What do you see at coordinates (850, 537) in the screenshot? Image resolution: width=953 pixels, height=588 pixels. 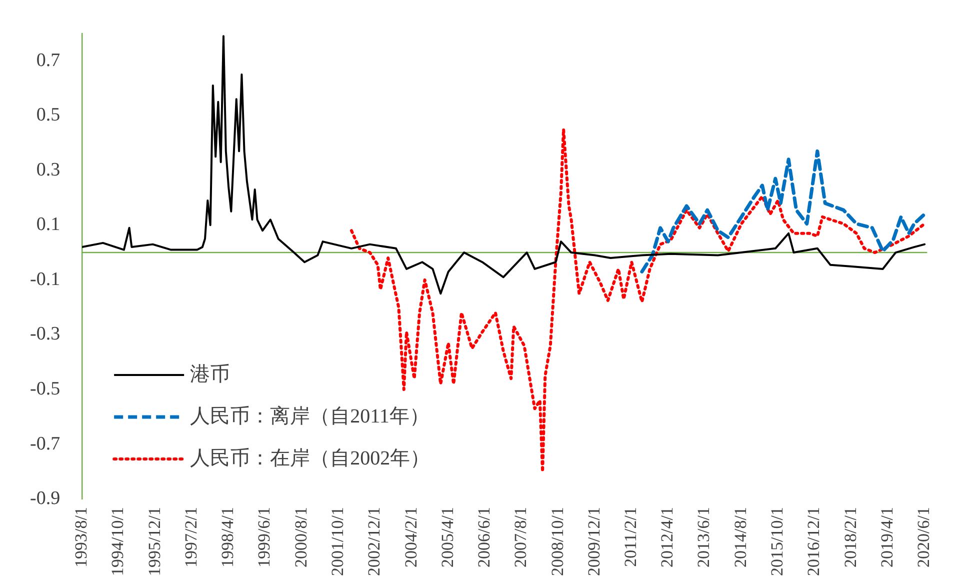 I see `x-tick-label: 2018/2/1` at bounding box center [850, 537].